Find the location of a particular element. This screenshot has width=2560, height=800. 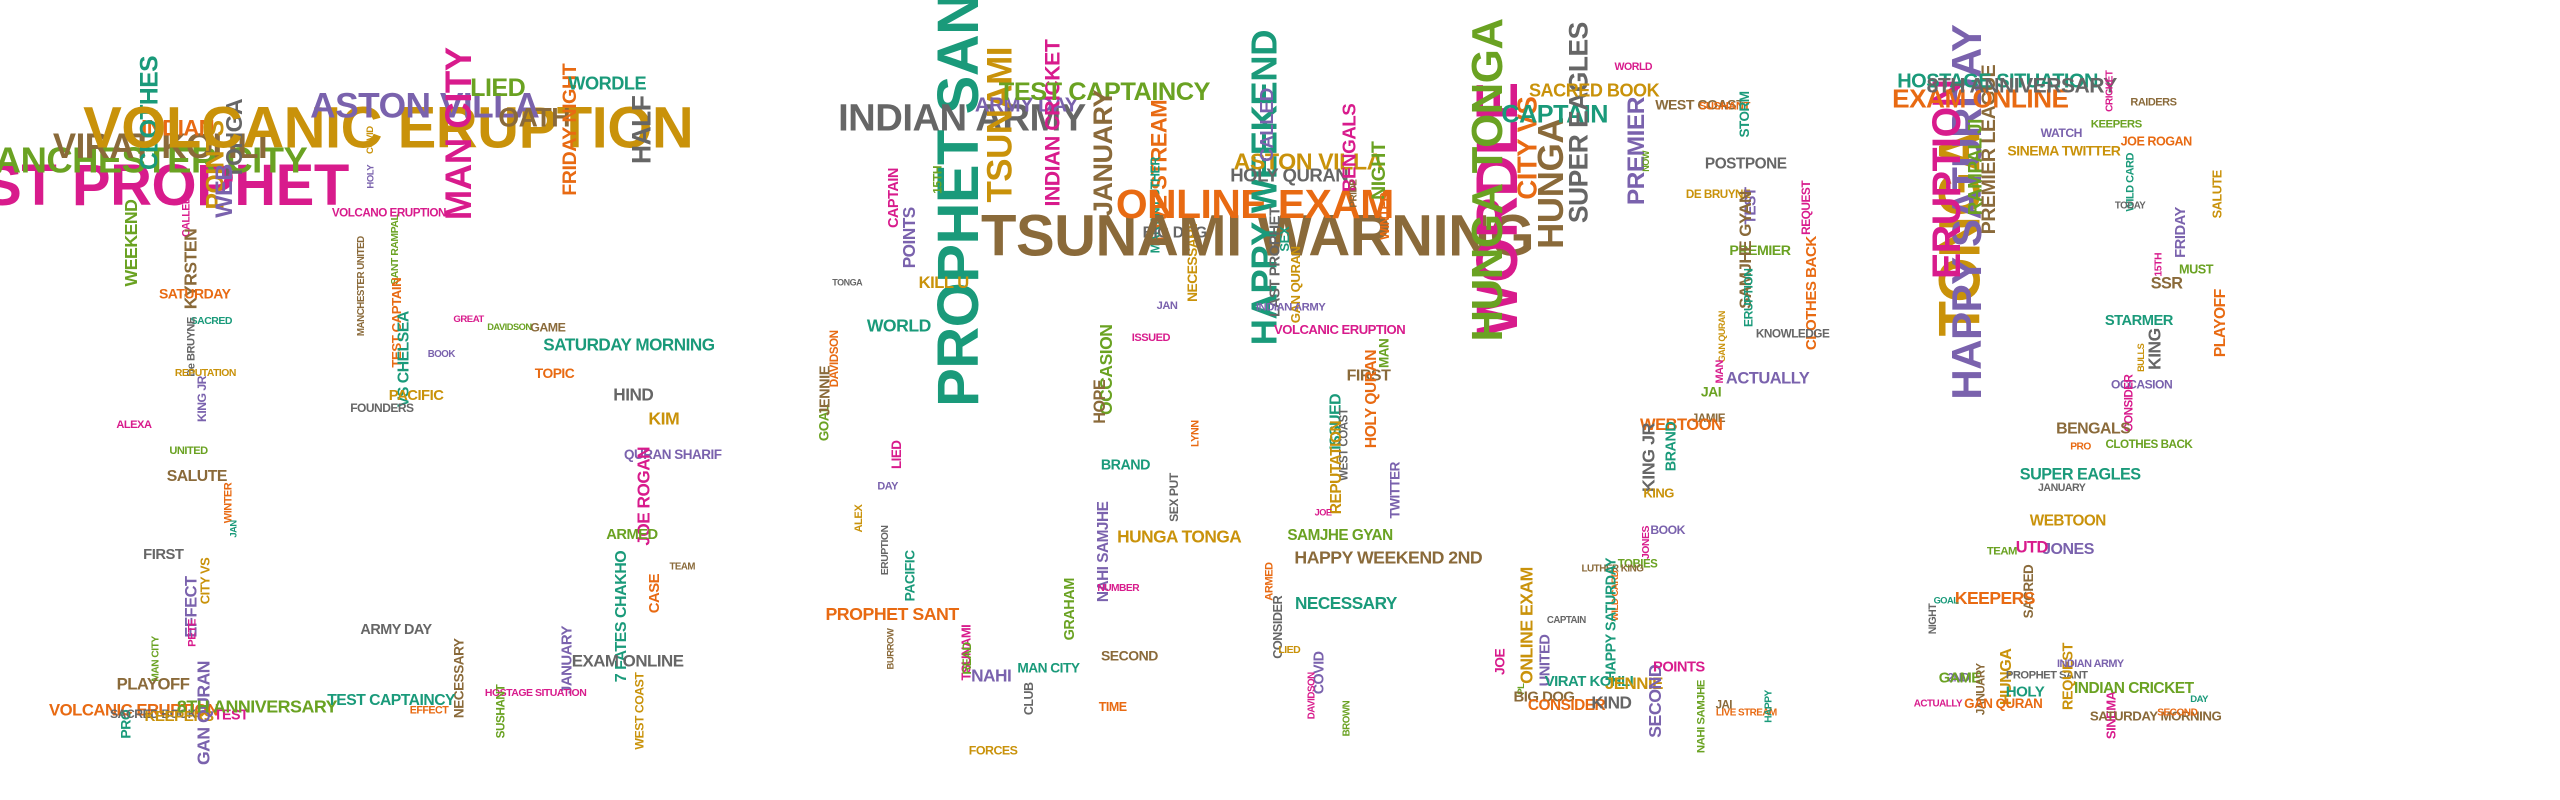

cloud-word: HAPPY SATURDAY is located at coordinates (1611, 619).